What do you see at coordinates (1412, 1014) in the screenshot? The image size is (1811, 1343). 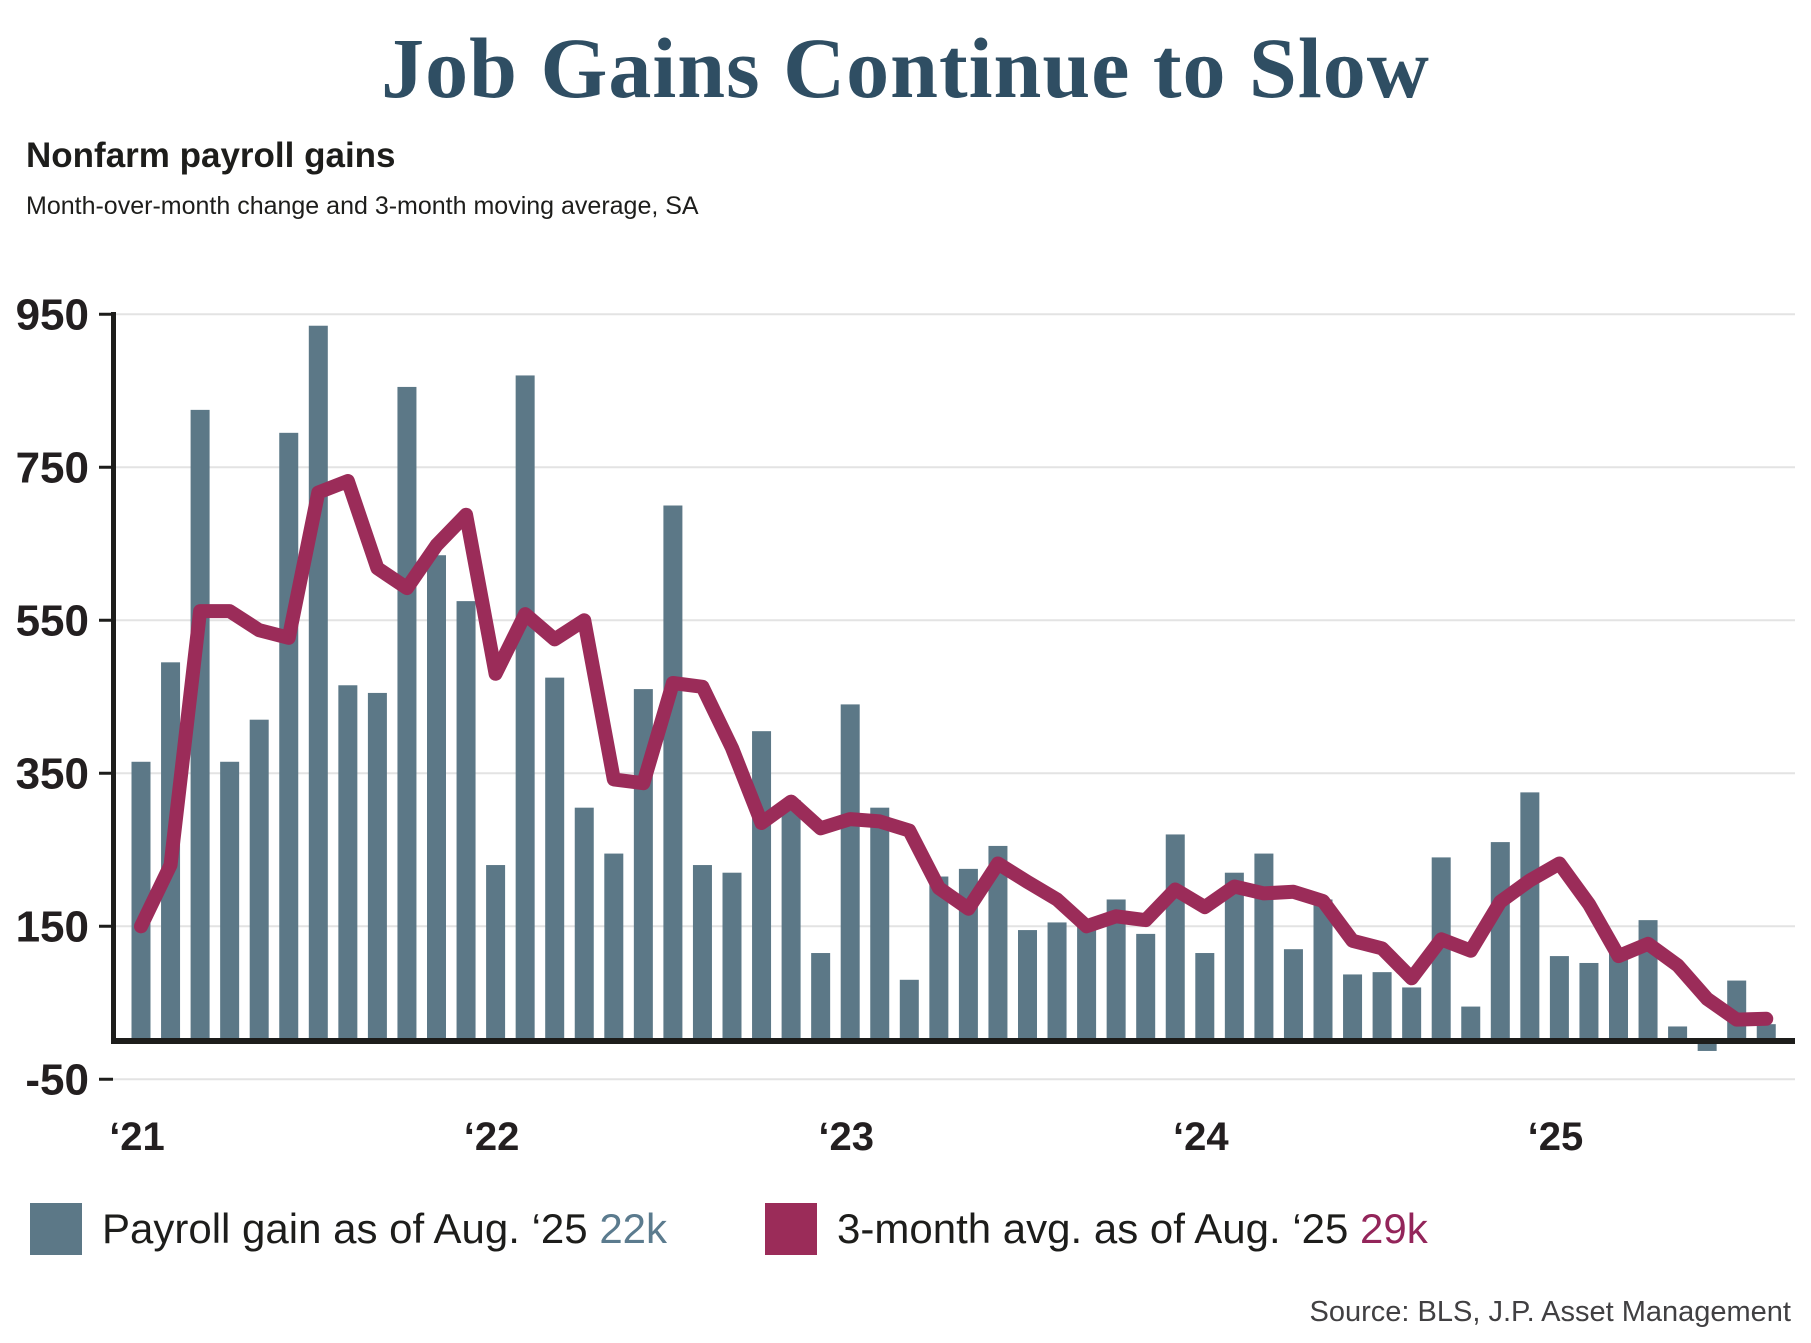 I see `bar-aug-2024` at bounding box center [1412, 1014].